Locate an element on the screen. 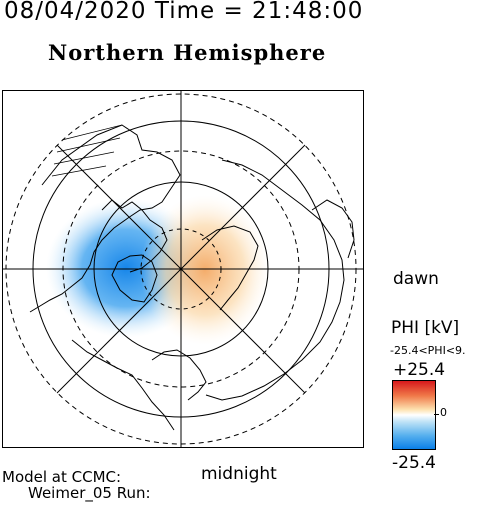 This screenshot has height=508, width=484. positive-potential-cell is located at coordinates (205, 270).